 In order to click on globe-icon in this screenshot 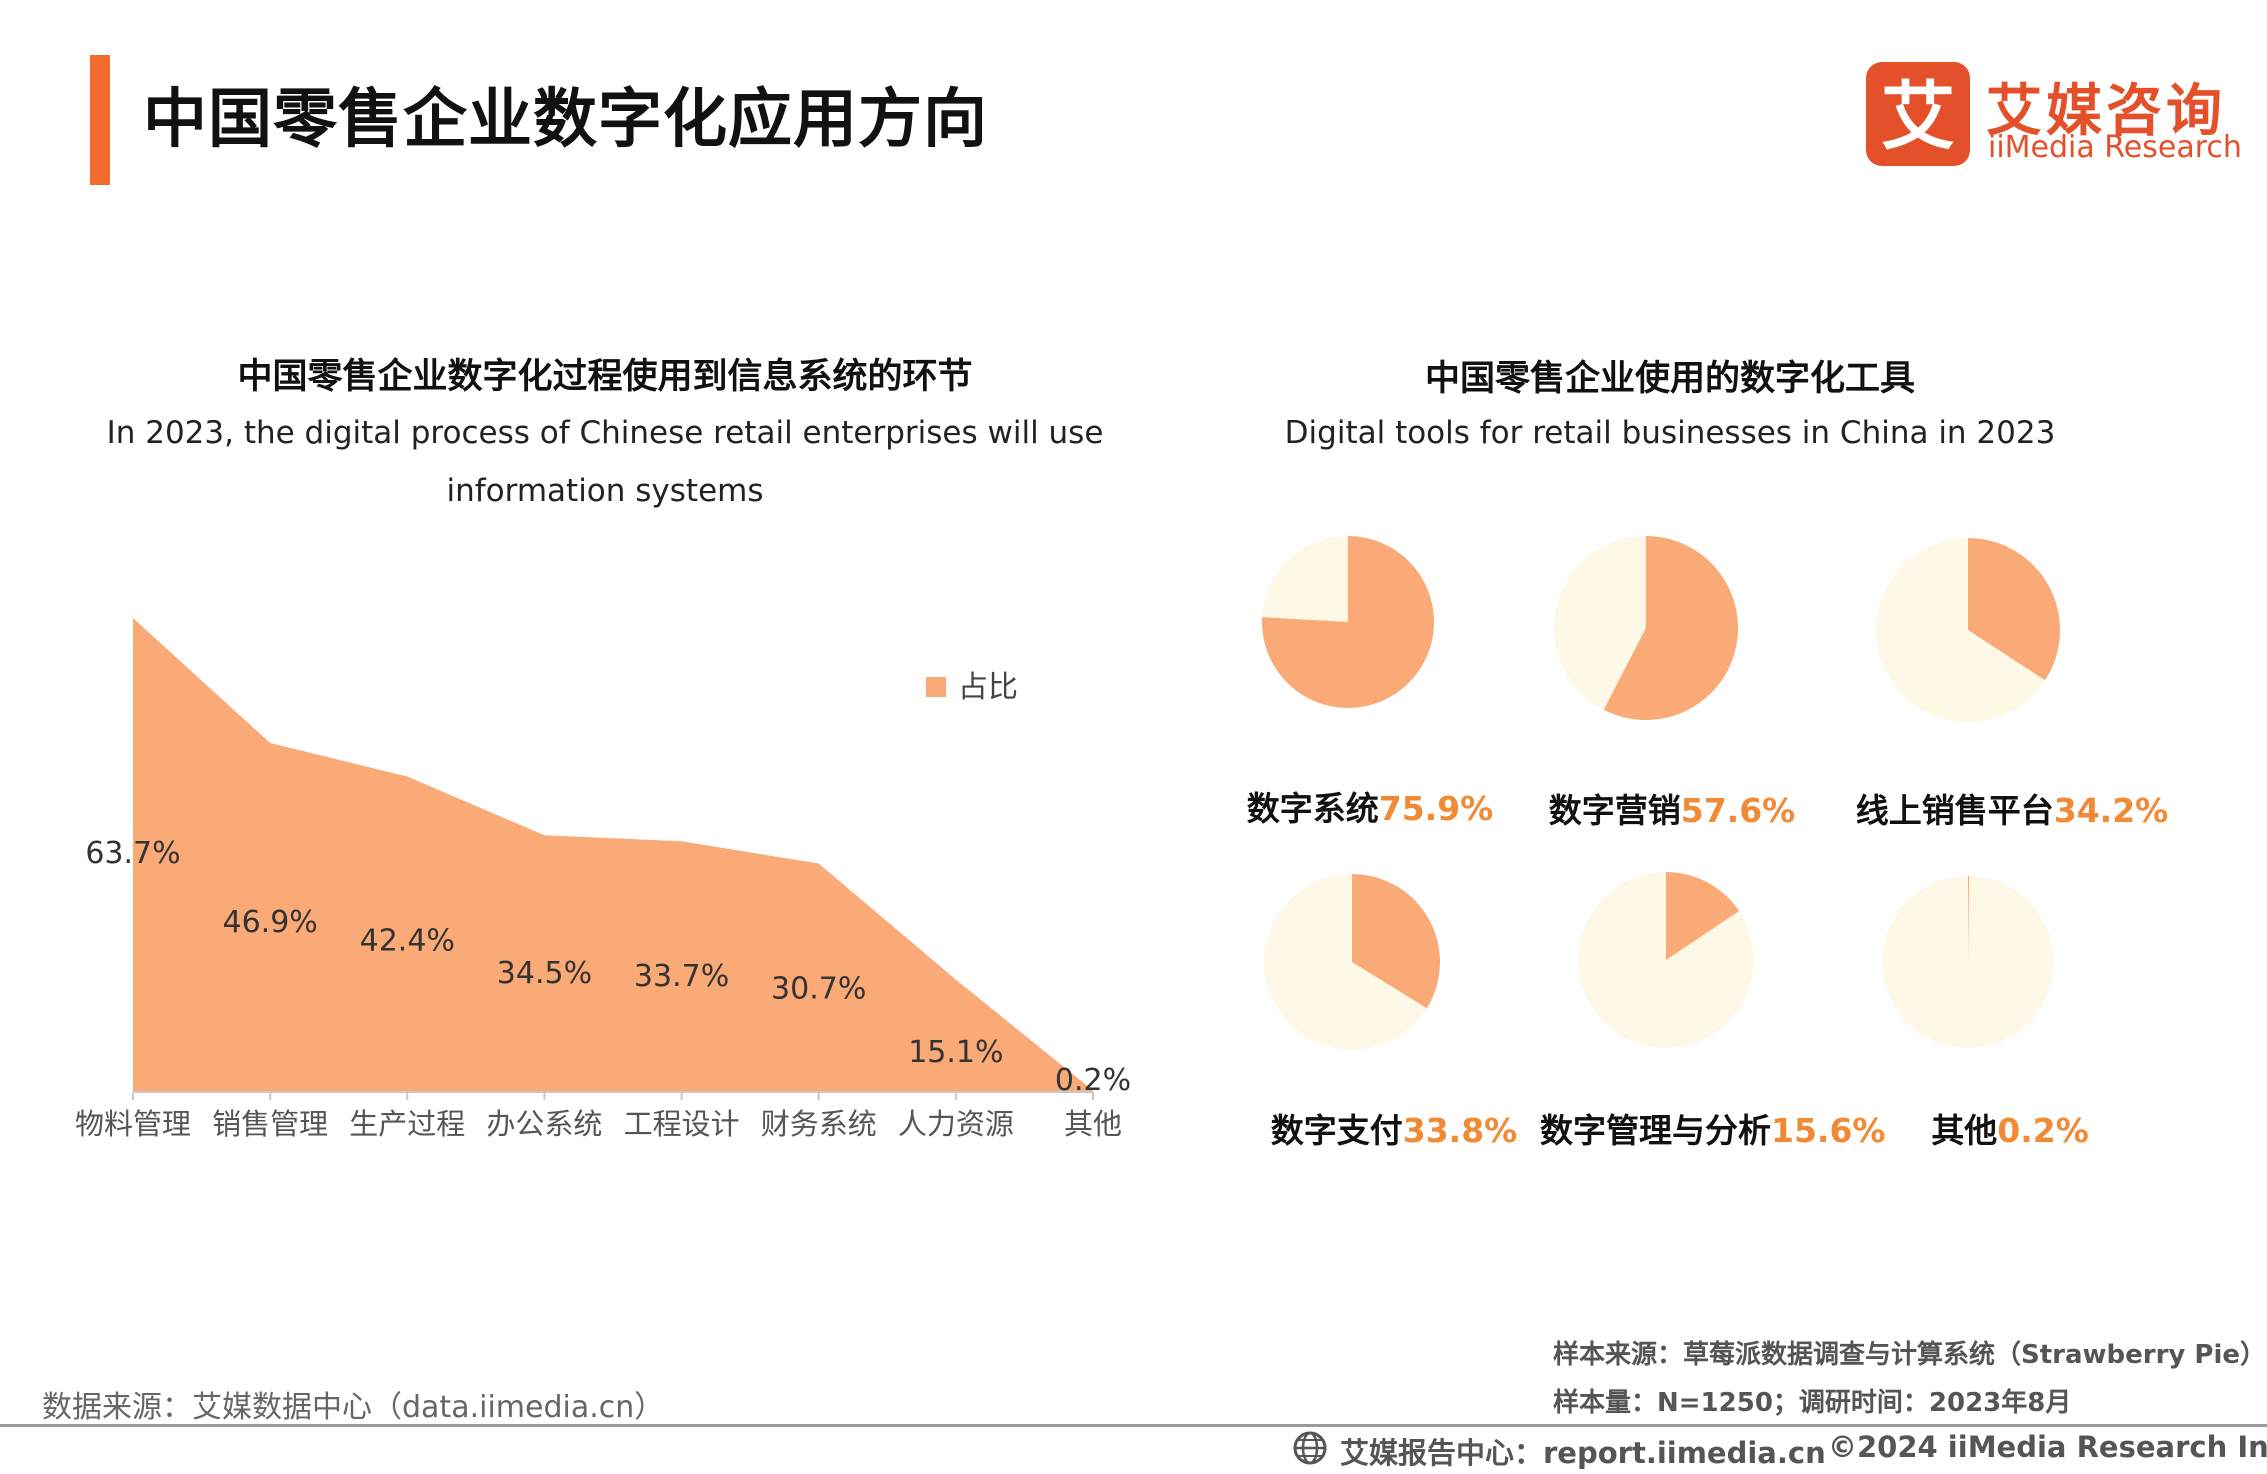, I will do `click(1310, 1448)`.